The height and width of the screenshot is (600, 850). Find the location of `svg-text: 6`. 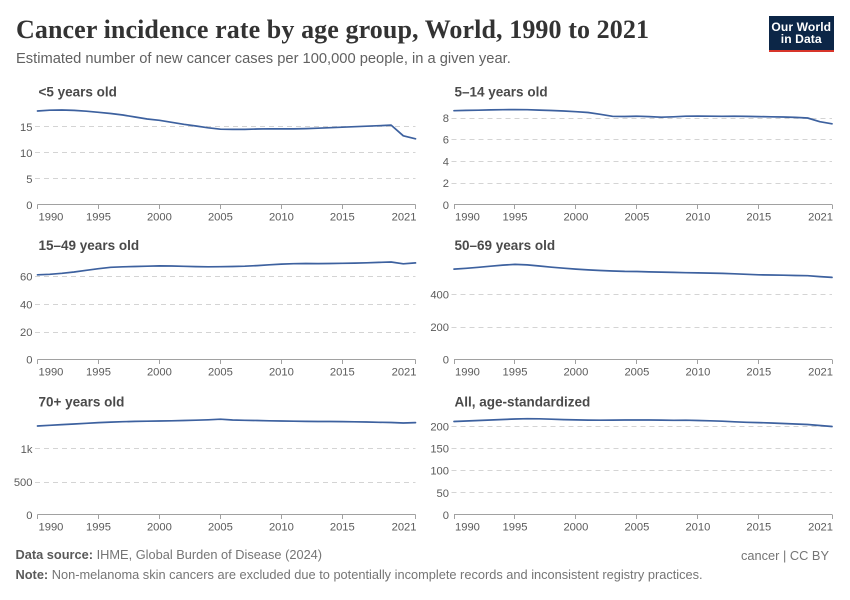

svg-text: 6 is located at coordinates (446, 141).